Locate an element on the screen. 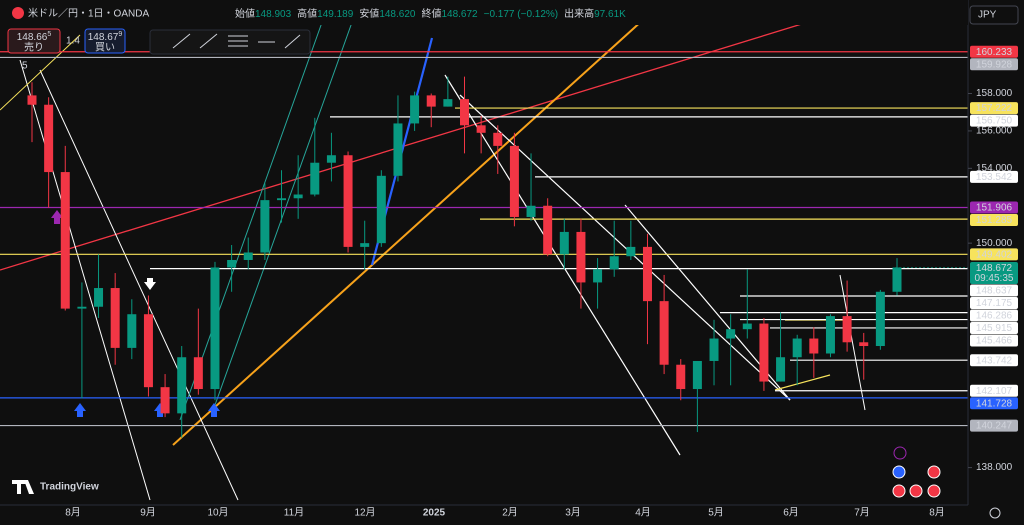 The image size is (1024, 525). price-tag-label: 145.466 is located at coordinates (994, 341).